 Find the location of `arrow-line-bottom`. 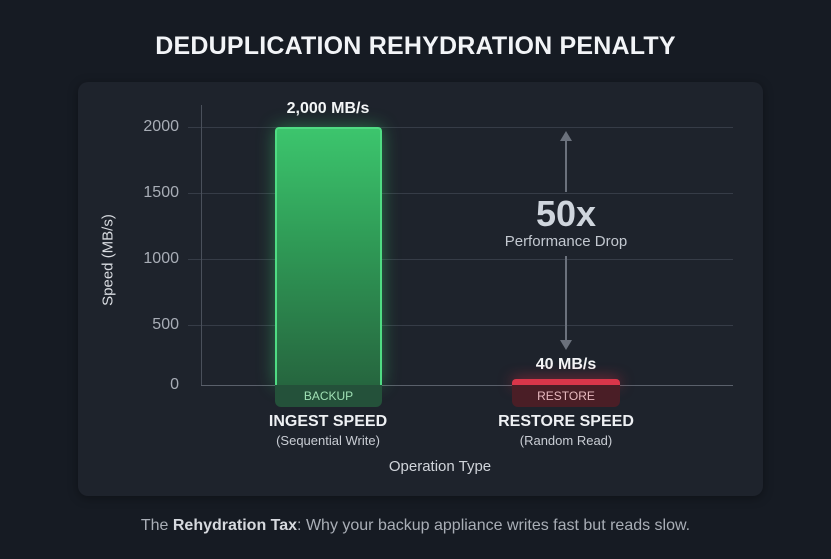

arrow-line-bottom is located at coordinates (566, 298).